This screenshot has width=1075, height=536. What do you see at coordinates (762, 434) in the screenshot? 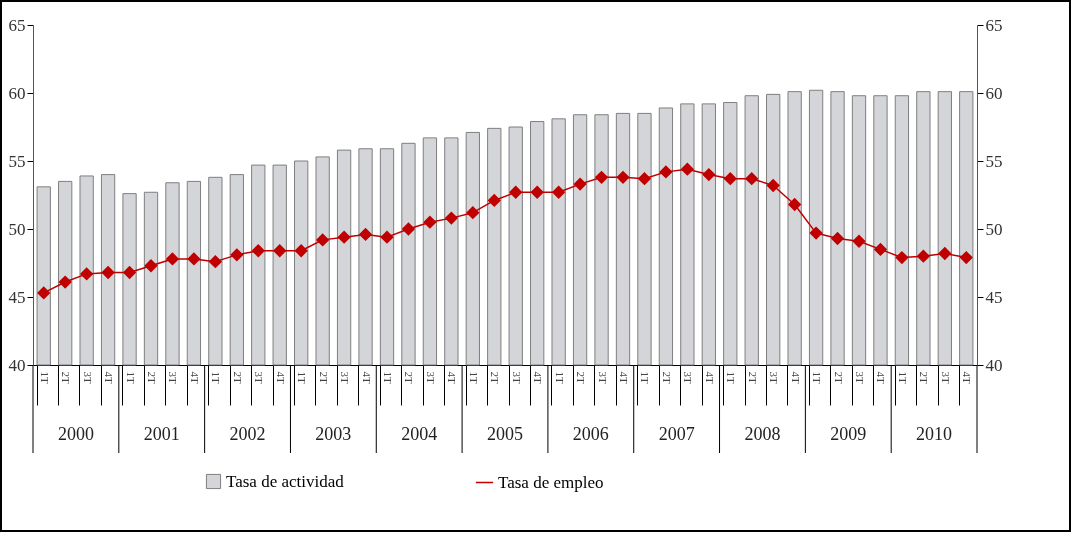
I see `text: 2008` at bounding box center [762, 434].